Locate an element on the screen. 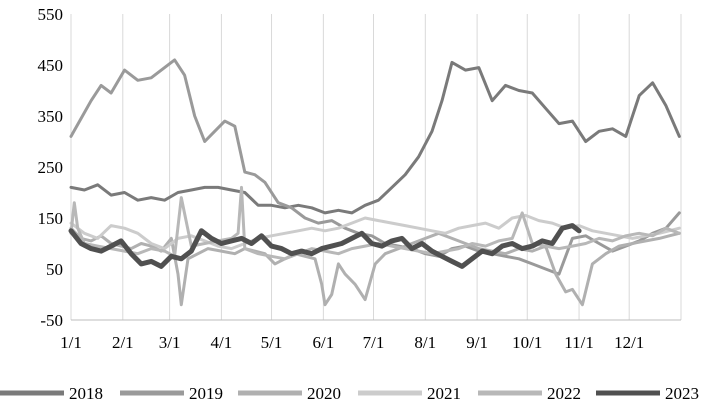 Image resolution: width=709 pixels, height=413 pixels. x-tick-label: 4/1 is located at coordinates (222, 342).